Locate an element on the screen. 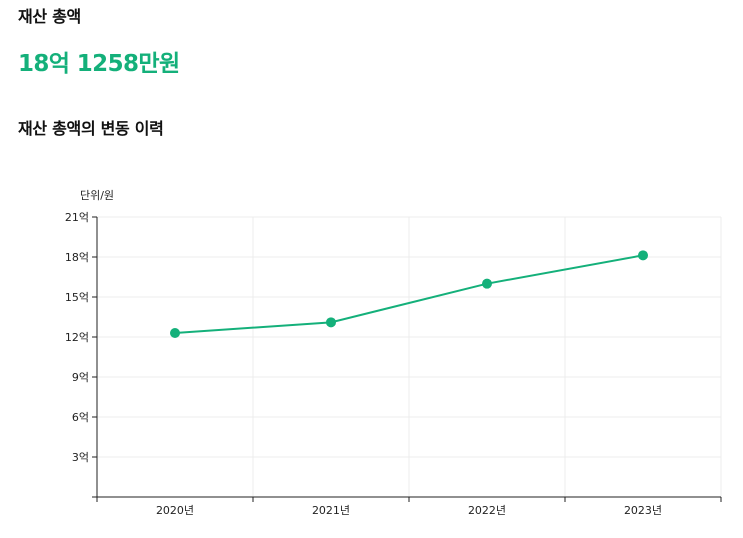  y-axis-unit-label: 단위/원 is located at coordinates (97, 195).